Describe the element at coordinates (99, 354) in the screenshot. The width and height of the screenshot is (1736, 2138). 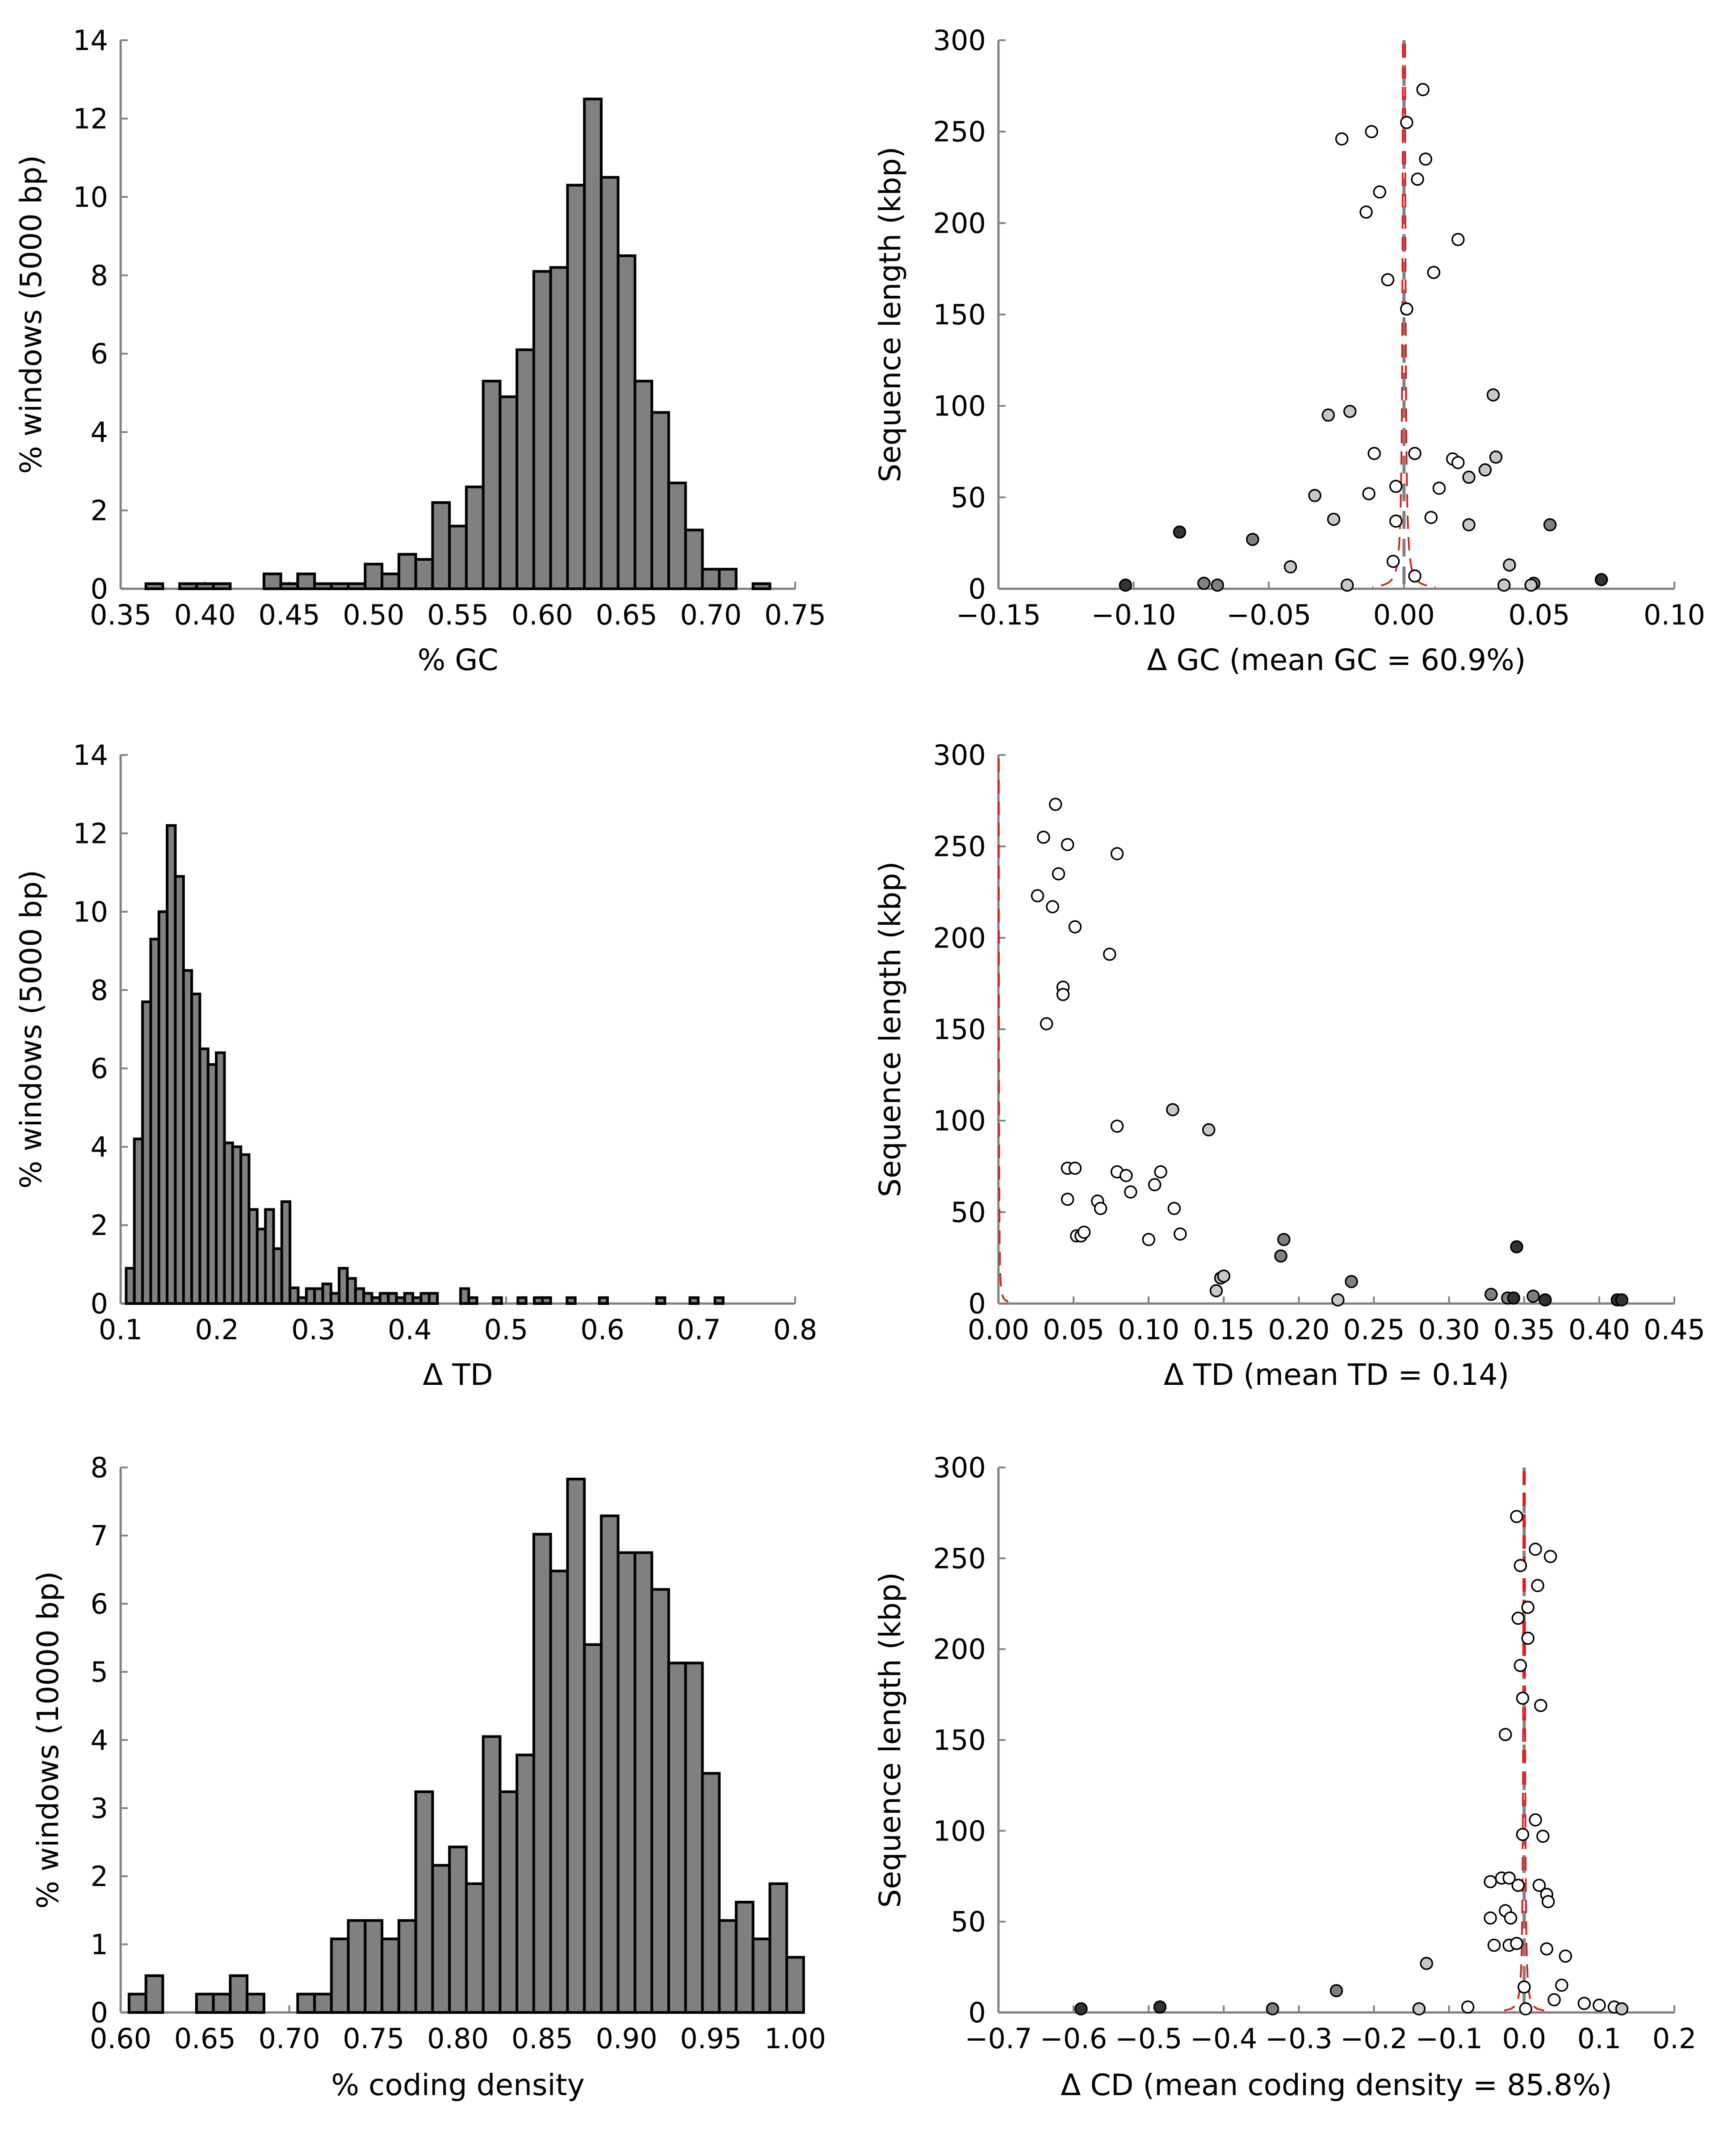
I see `y-tick-label: 6` at that location.